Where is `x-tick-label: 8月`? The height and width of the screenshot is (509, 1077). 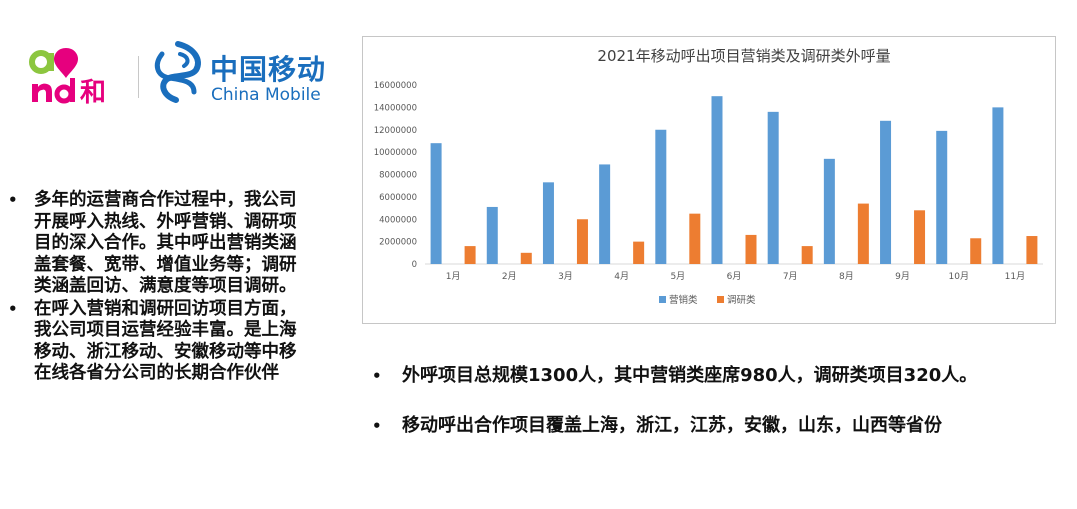 x-tick-label: 8月 is located at coordinates (846, 276).